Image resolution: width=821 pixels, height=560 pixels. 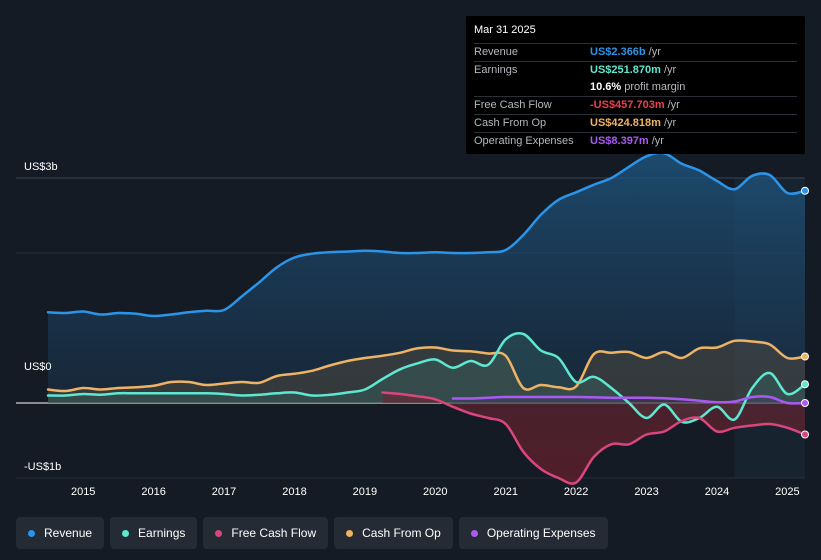 I want to click on free-cash-flow-area, so click(x=593, y=438).